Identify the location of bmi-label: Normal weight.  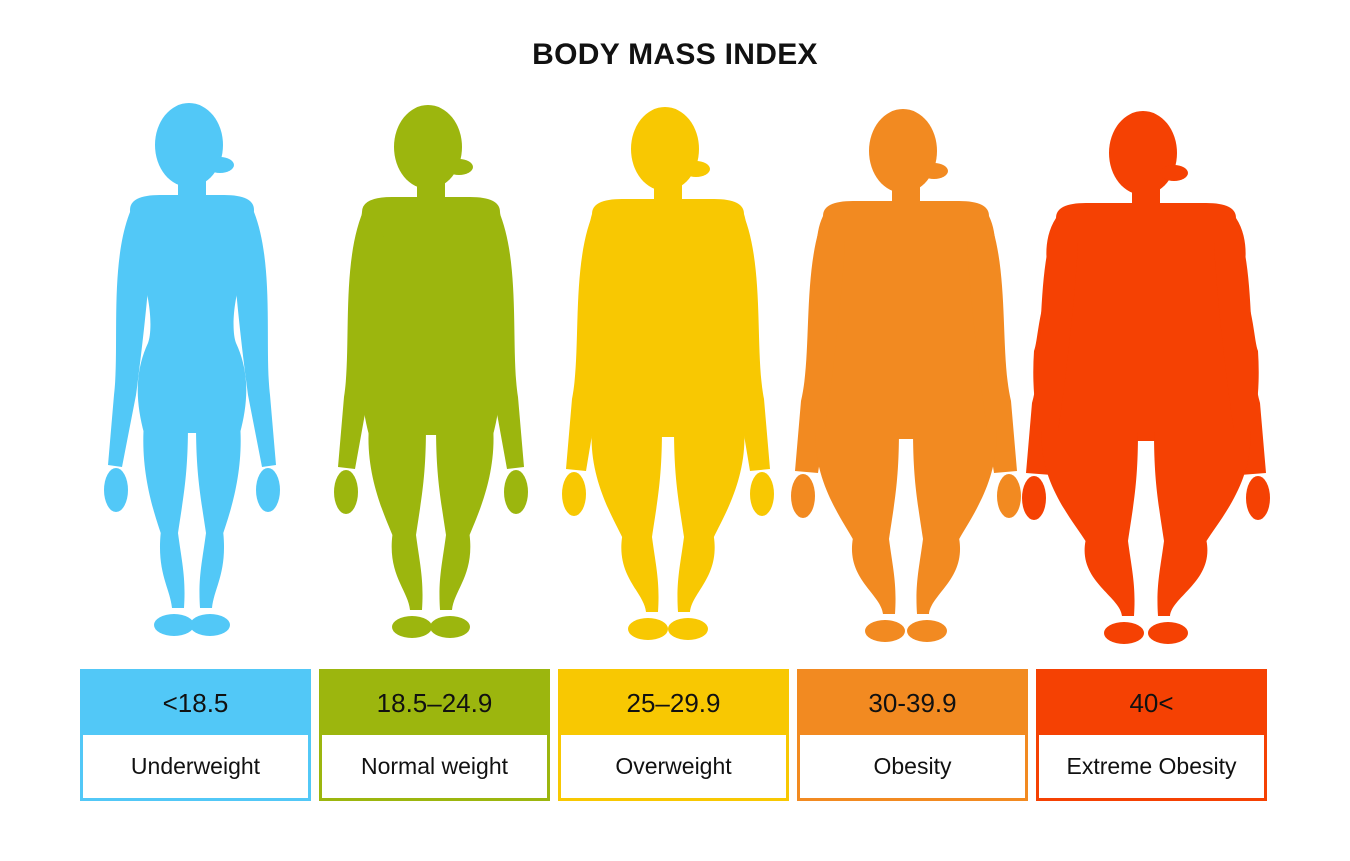
(434, 766).